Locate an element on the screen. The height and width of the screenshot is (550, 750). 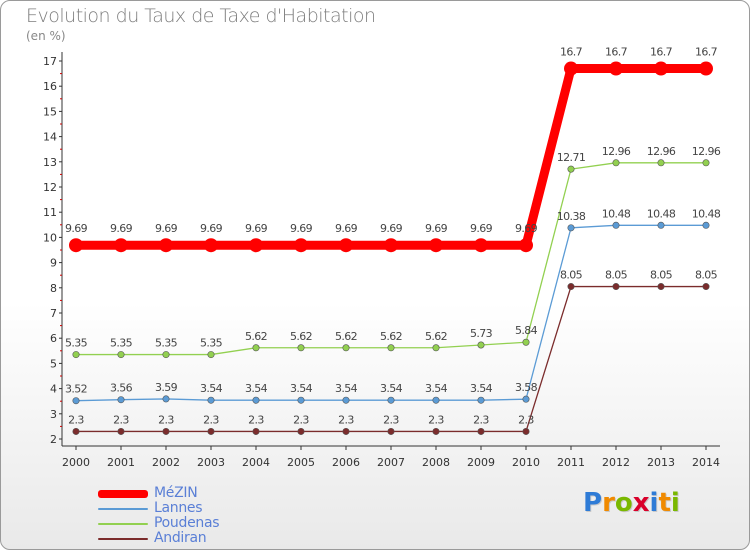
logo-letter: x is located at coordinates (641, 503).